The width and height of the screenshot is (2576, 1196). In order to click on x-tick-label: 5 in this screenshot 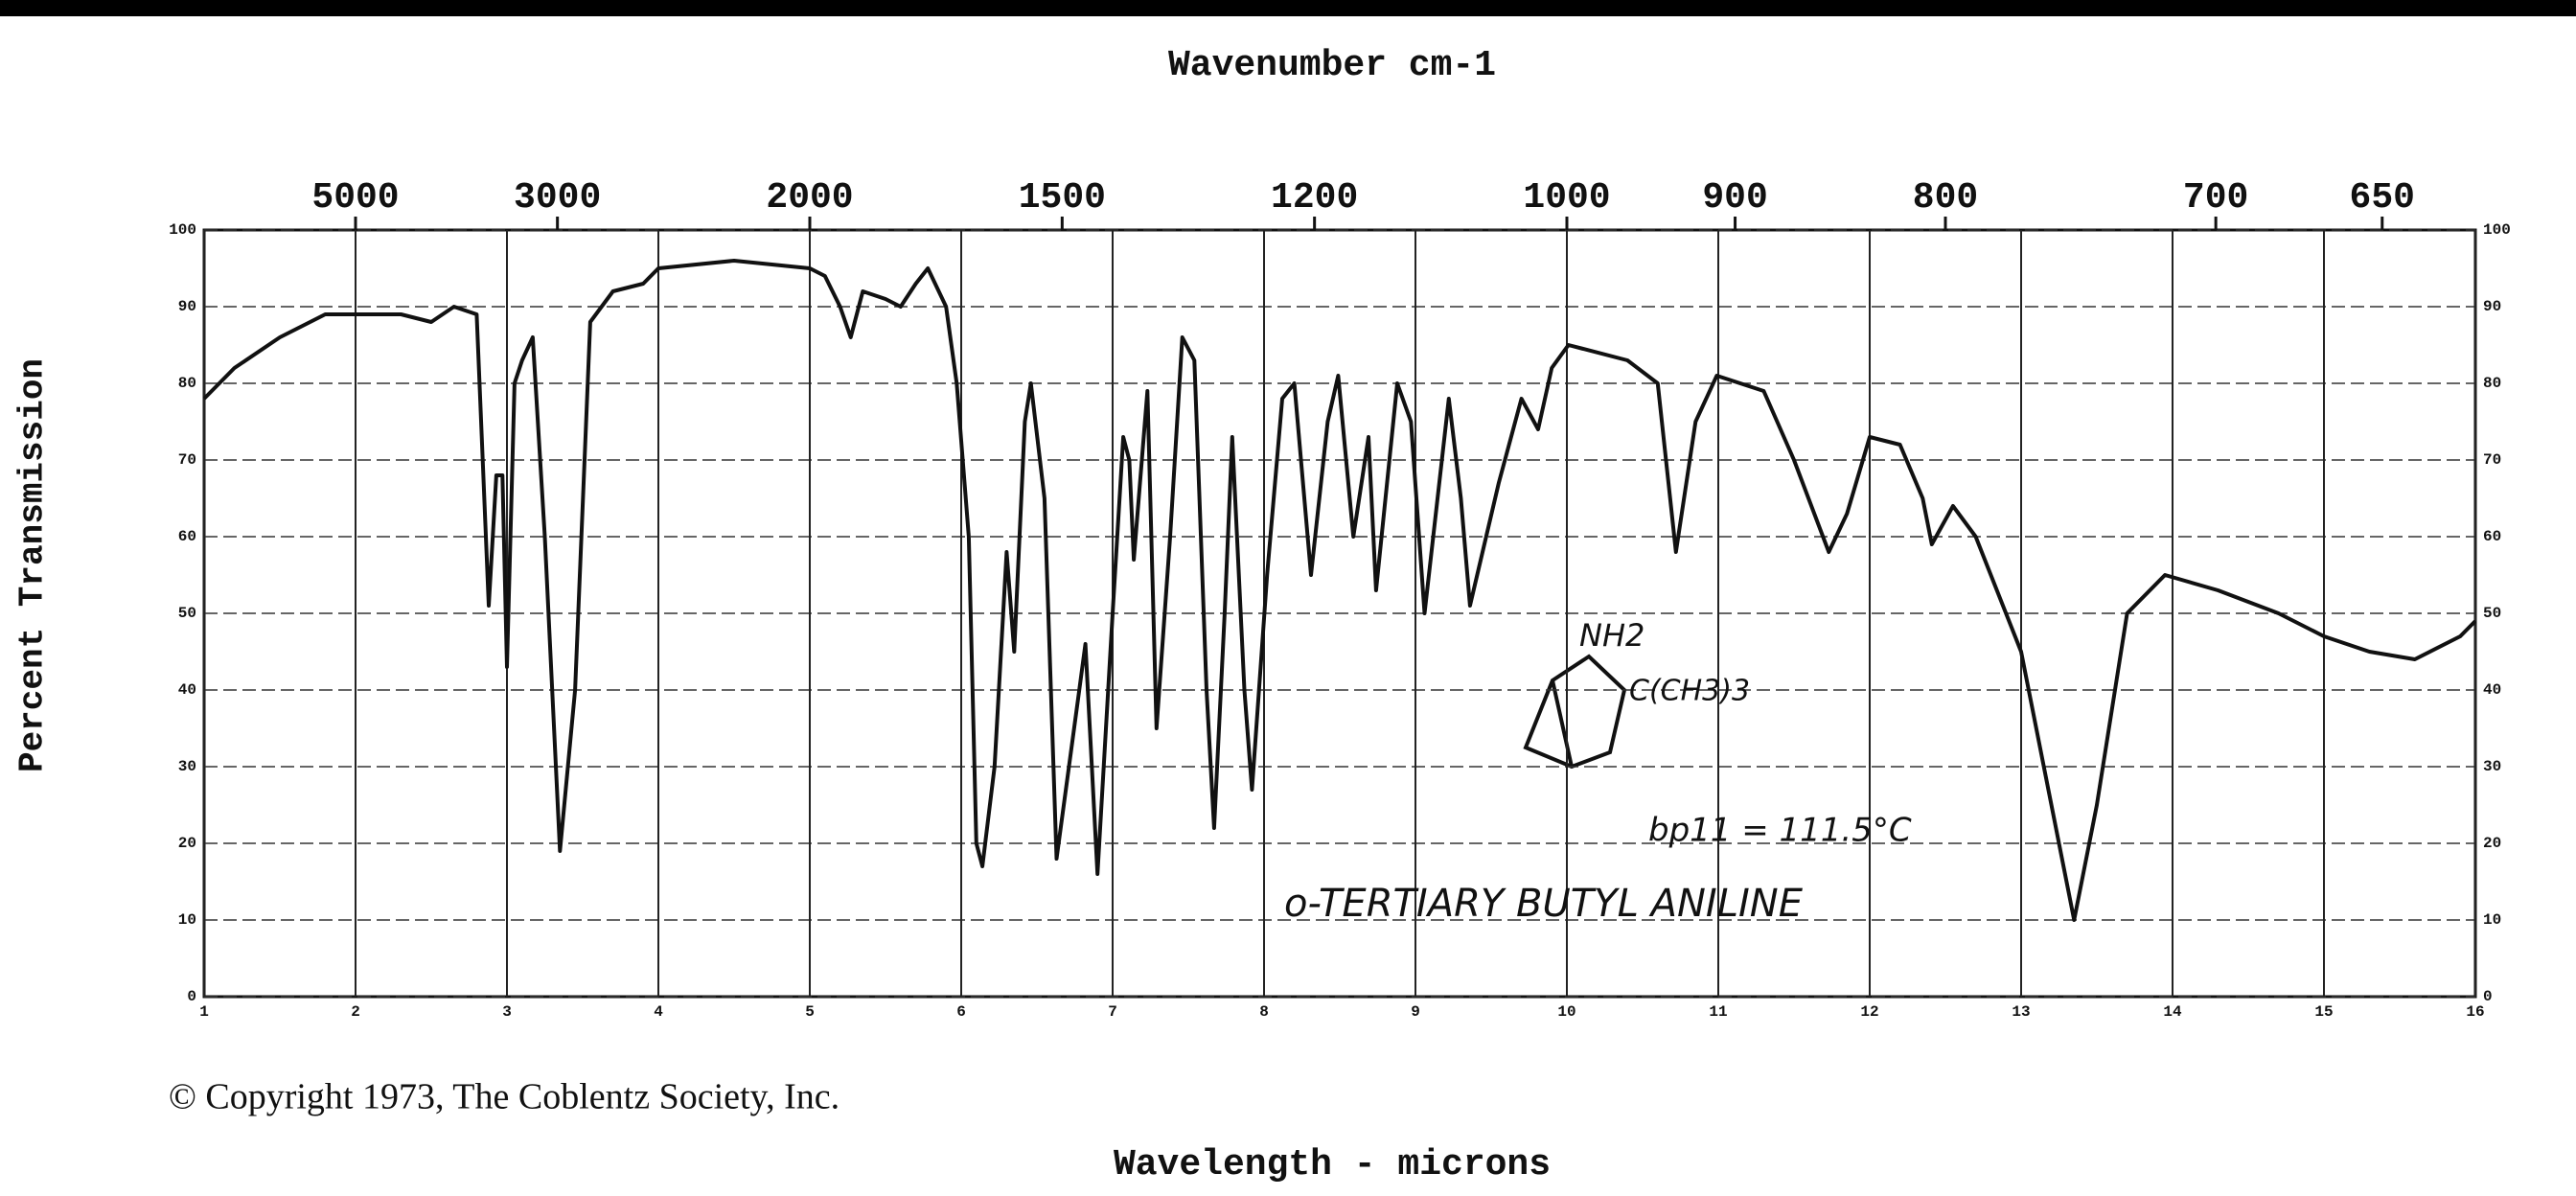, I will do `click(810, 1012)`.